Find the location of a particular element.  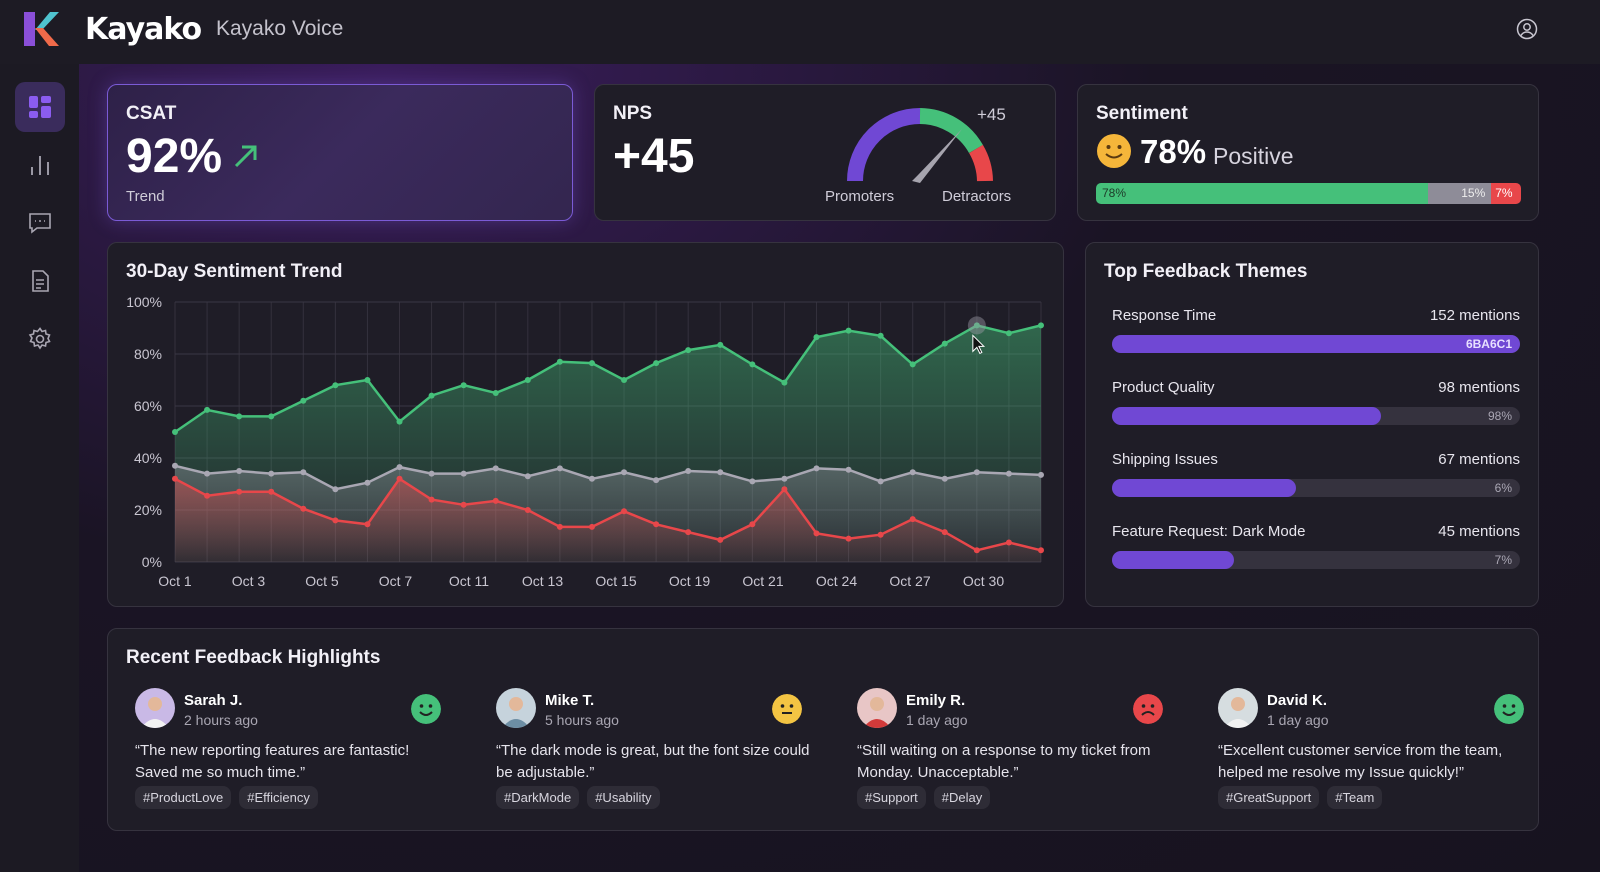

trend-up-icon is located at coordinates (245, 156).